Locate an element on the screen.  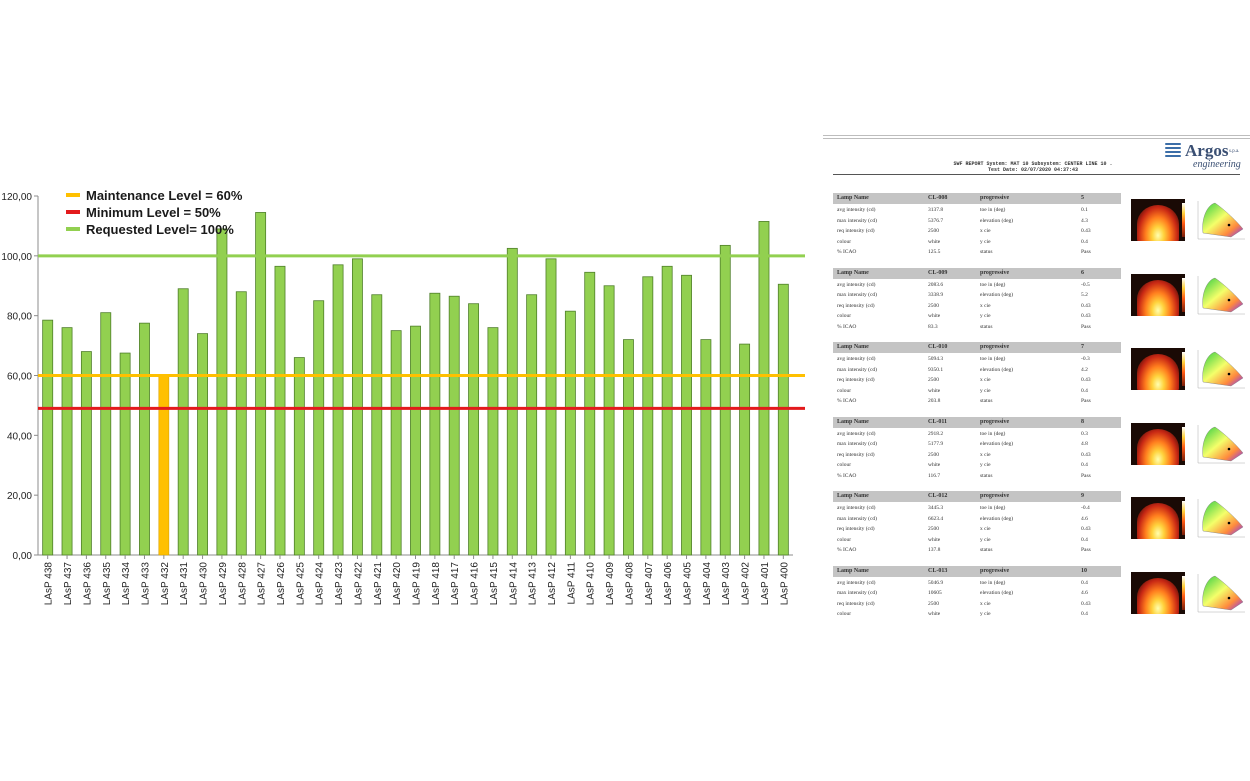
row-value: 2918.2 is located at coordinates (936, 433).